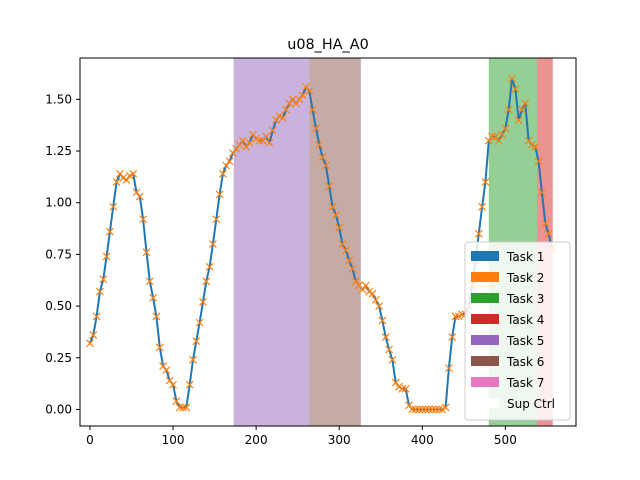  Describe the element at coordinates (58, 358) in the screenshot. I see `y-tick-label: 0.25` at that location.